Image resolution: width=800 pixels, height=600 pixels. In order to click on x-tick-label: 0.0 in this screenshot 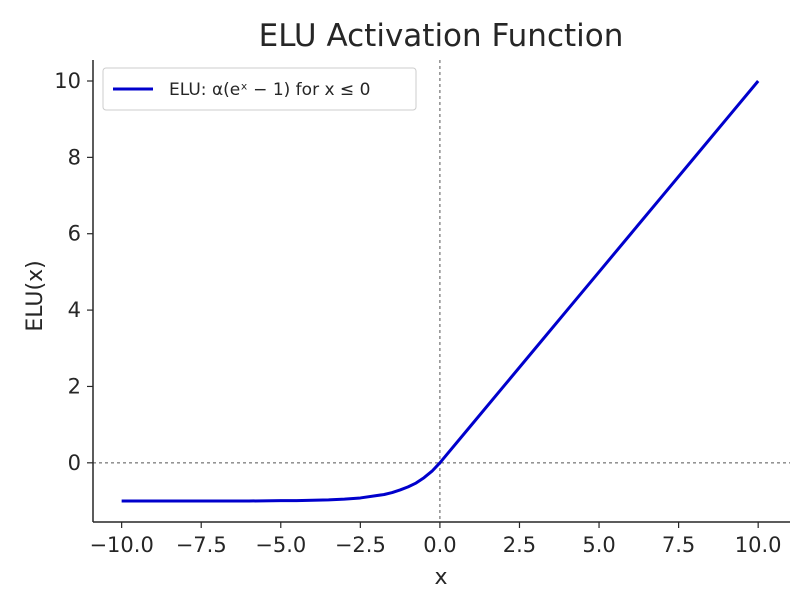, I will do `click(439, 545)`.